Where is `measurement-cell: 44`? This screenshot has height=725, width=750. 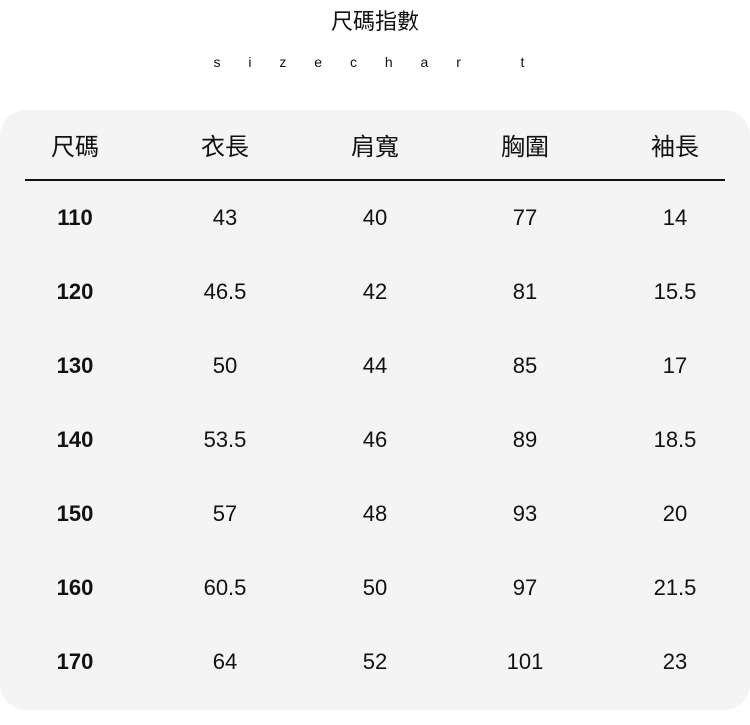 measurement-cell: 44 is located at coordinates (375, 365).